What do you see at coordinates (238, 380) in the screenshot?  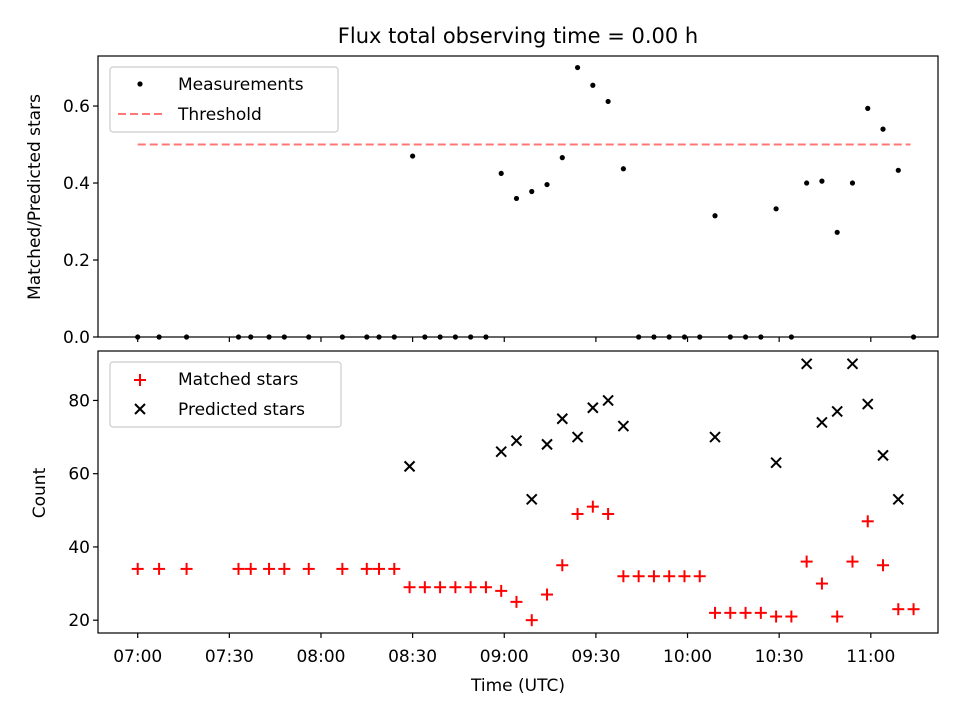 I see `legend-matched-label: Matched stars` at bounding box center [238, 380].